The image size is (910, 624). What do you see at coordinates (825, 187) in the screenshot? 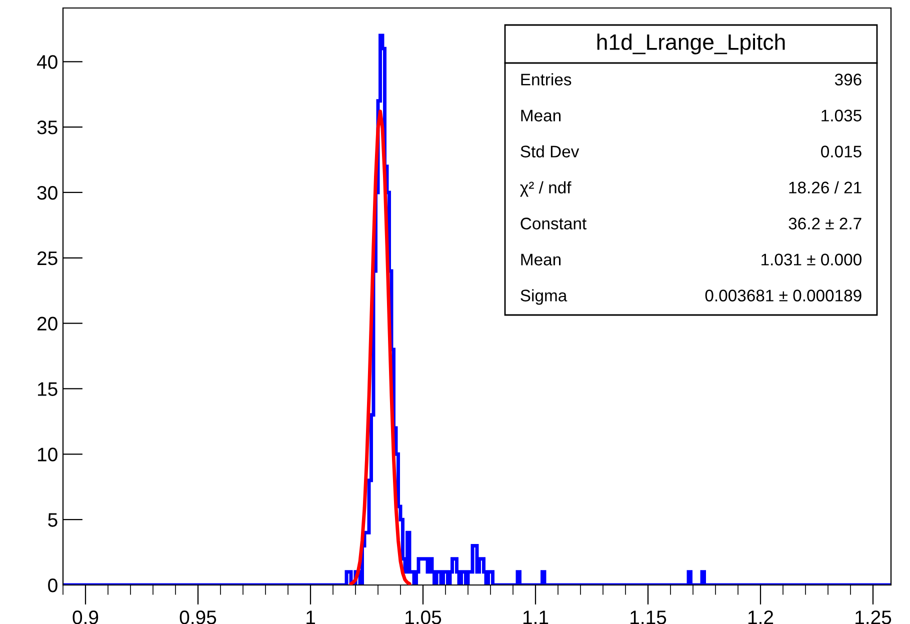
I see `annotation: 18.26 / 21` at bounding box center [825, 187].